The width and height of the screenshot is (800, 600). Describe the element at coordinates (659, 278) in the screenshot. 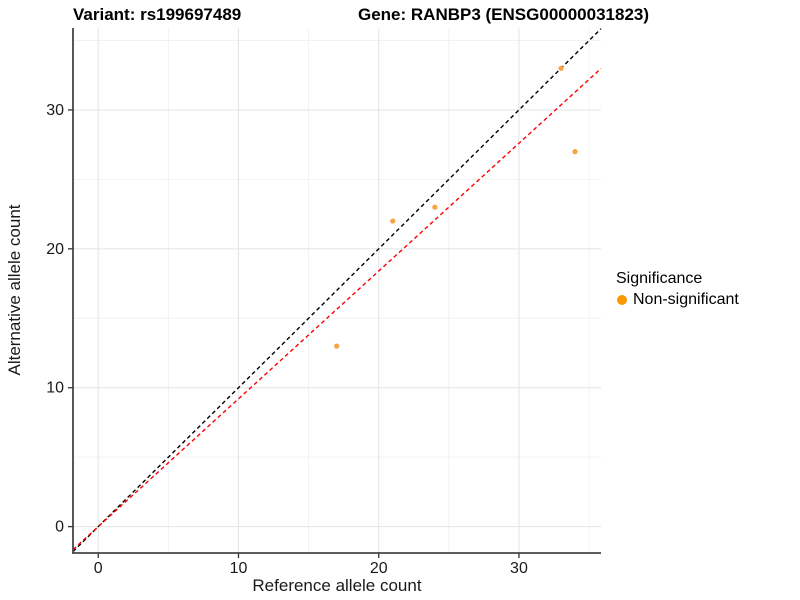

I see `legend-title: Significance` at that location.